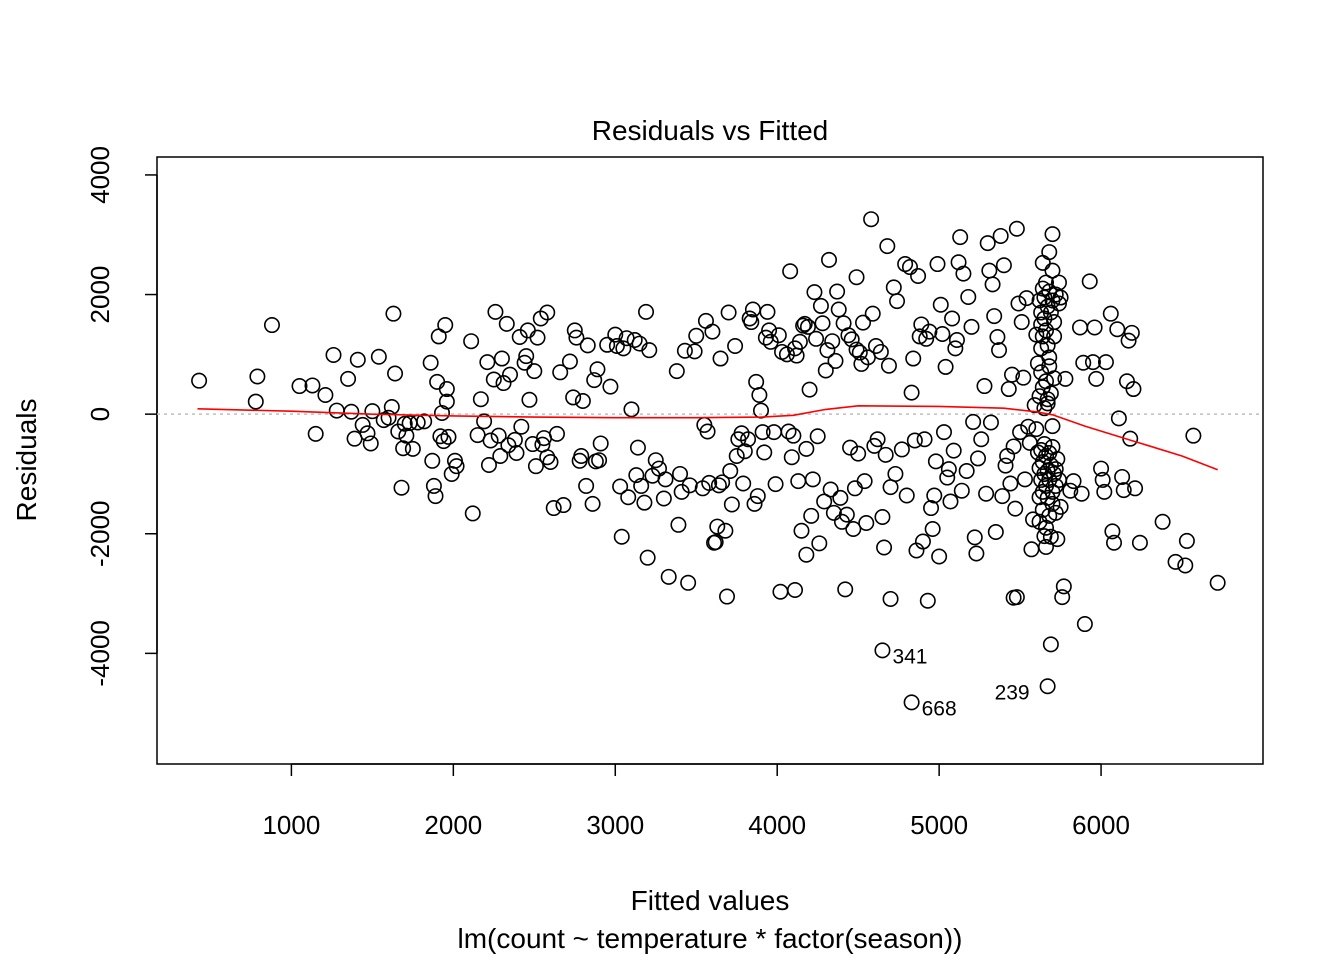 Image resolution: width=1344 pixels, height=960 pixels. Describe the element at coordinates (707, 437) in the screenshot. I see `lowess-smoother` at that location.